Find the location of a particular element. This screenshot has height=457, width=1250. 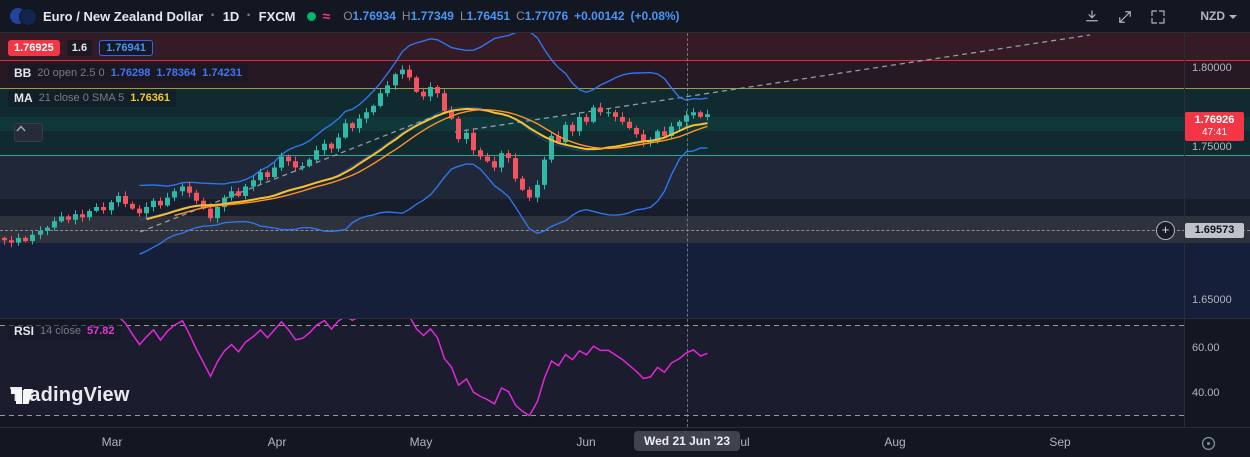

current-price: 1.76926 is located at coordinates (1214, 120).